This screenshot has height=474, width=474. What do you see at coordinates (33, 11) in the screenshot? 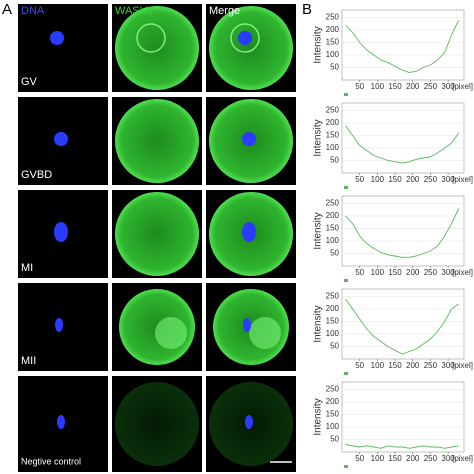
I see `column-header: DNA` at bounding box center [33, 11].